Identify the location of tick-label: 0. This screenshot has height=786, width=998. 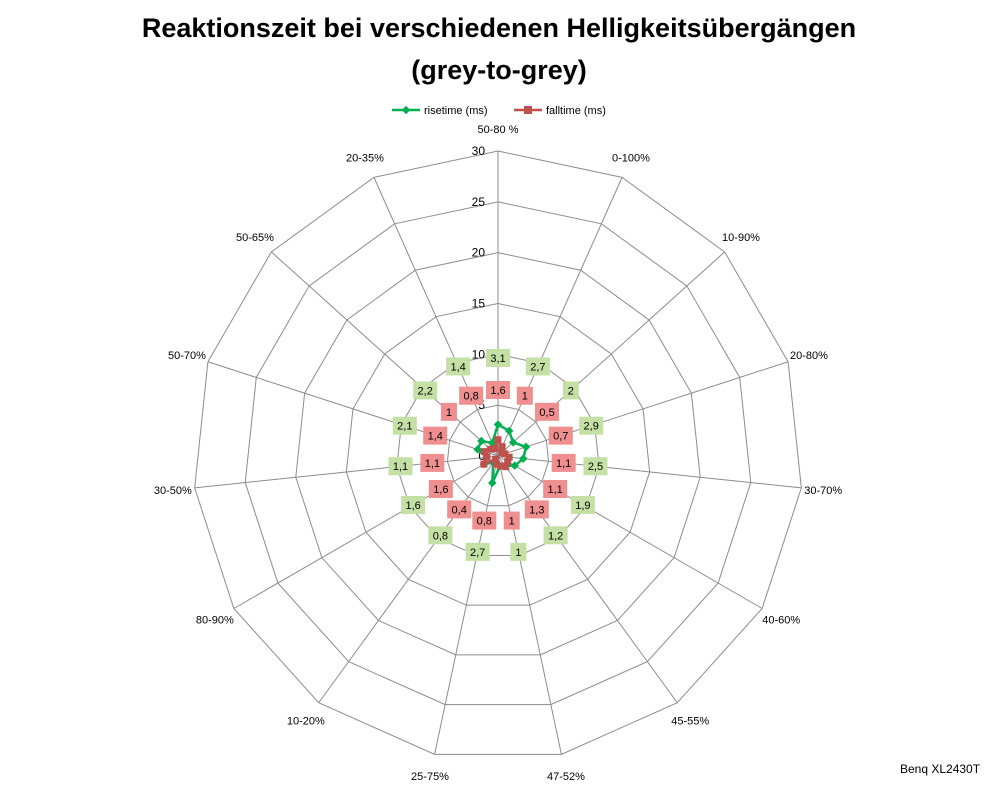
(481, 456).